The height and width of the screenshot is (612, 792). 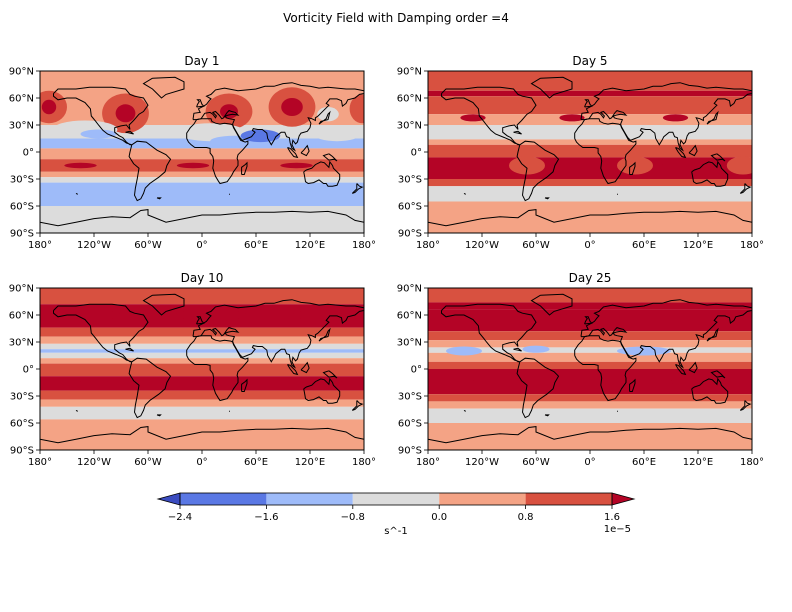 I want to click on contour-layer, so click(x=202, y=152).